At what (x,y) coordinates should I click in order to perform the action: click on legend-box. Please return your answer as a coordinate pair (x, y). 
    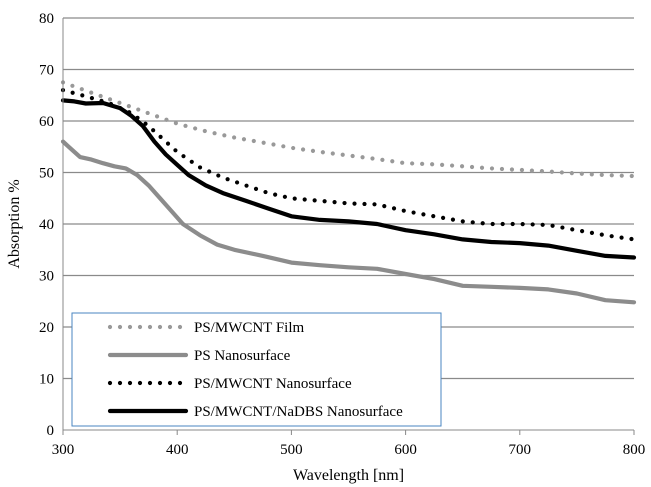
    Looking at the image, I should click on (256, 369).